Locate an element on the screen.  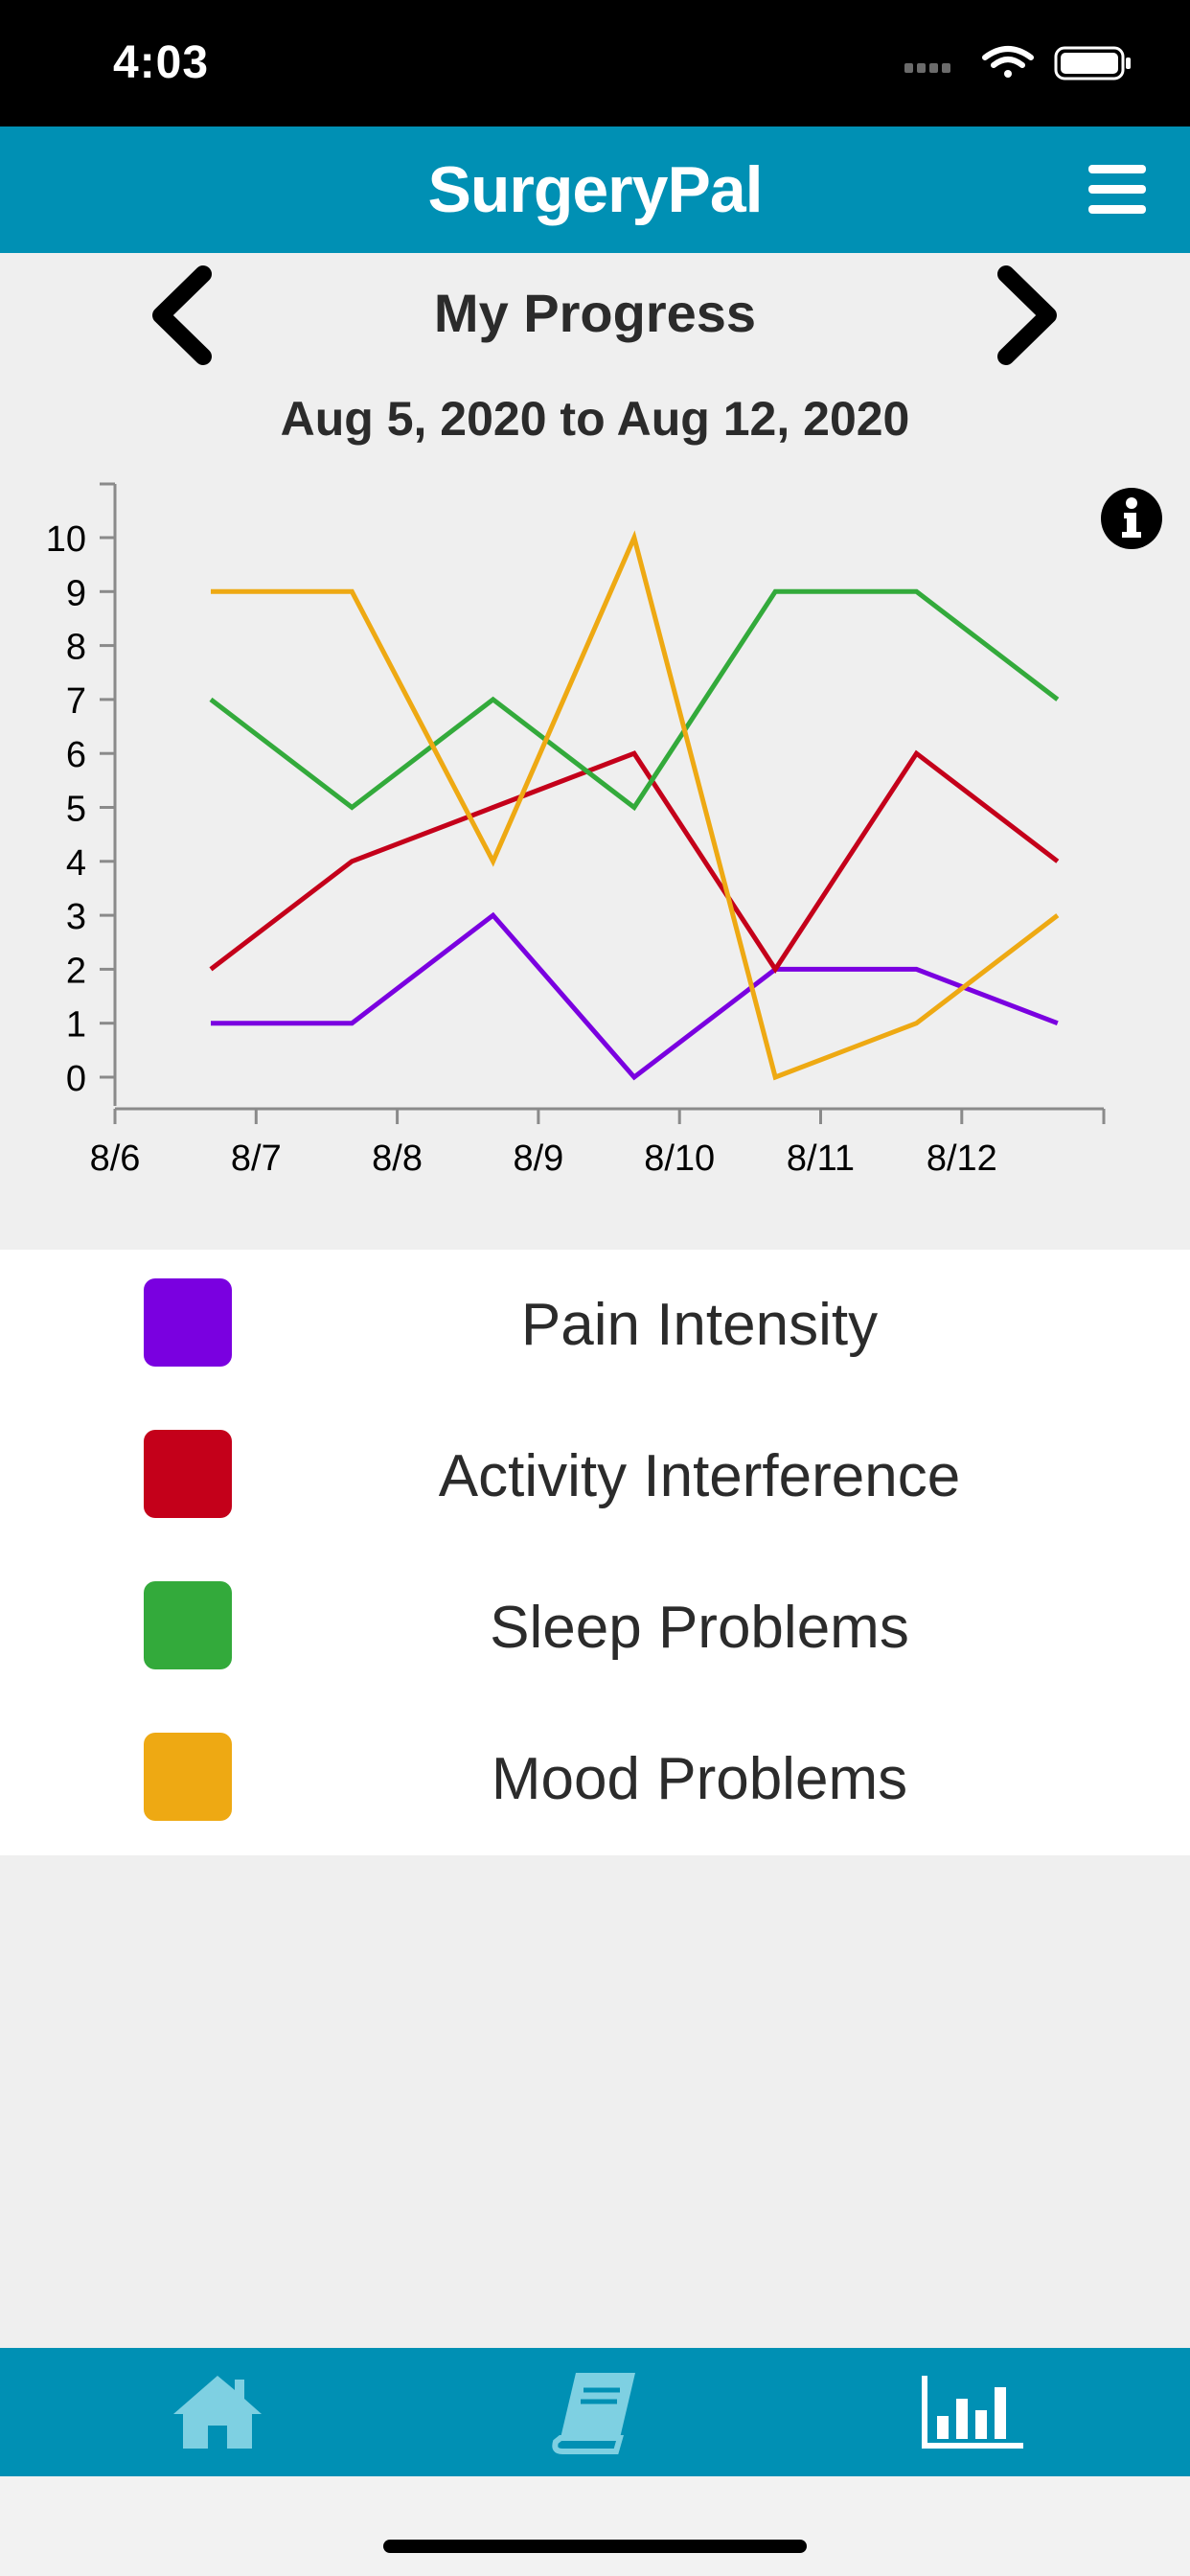
legend-item-pain-intensity: Pain Intensity is located at coordinates (595, 1325).